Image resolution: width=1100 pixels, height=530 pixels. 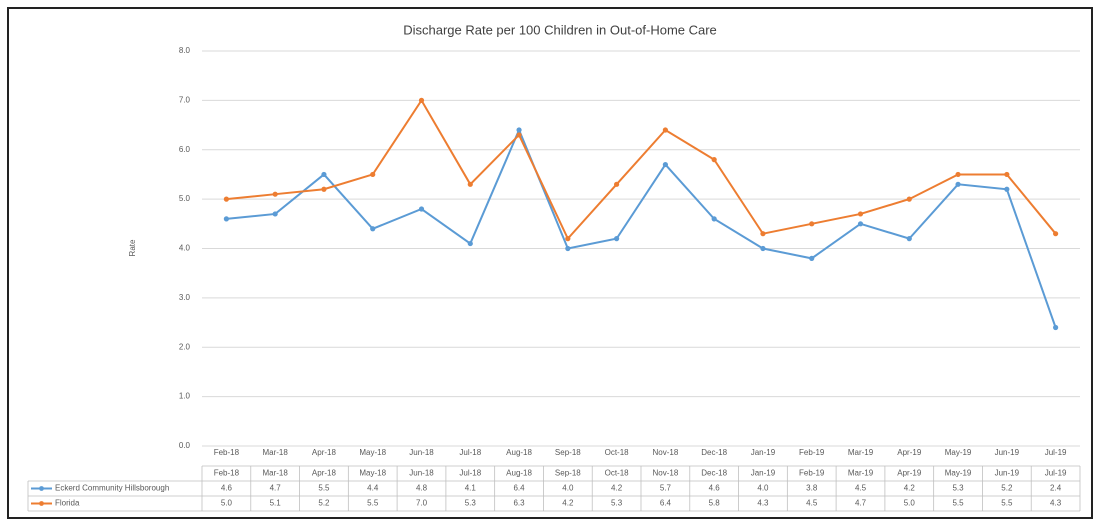 I want to click on x-tick-label: Nov-18, so click(x=665, y=452).